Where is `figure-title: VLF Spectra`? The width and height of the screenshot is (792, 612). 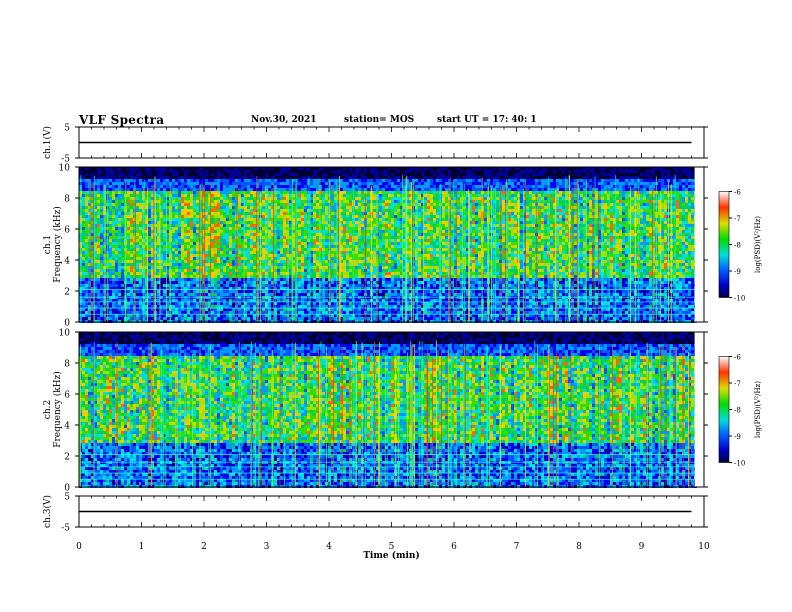 figure-title: VLF Spectra is located at coordinates (121, 120).